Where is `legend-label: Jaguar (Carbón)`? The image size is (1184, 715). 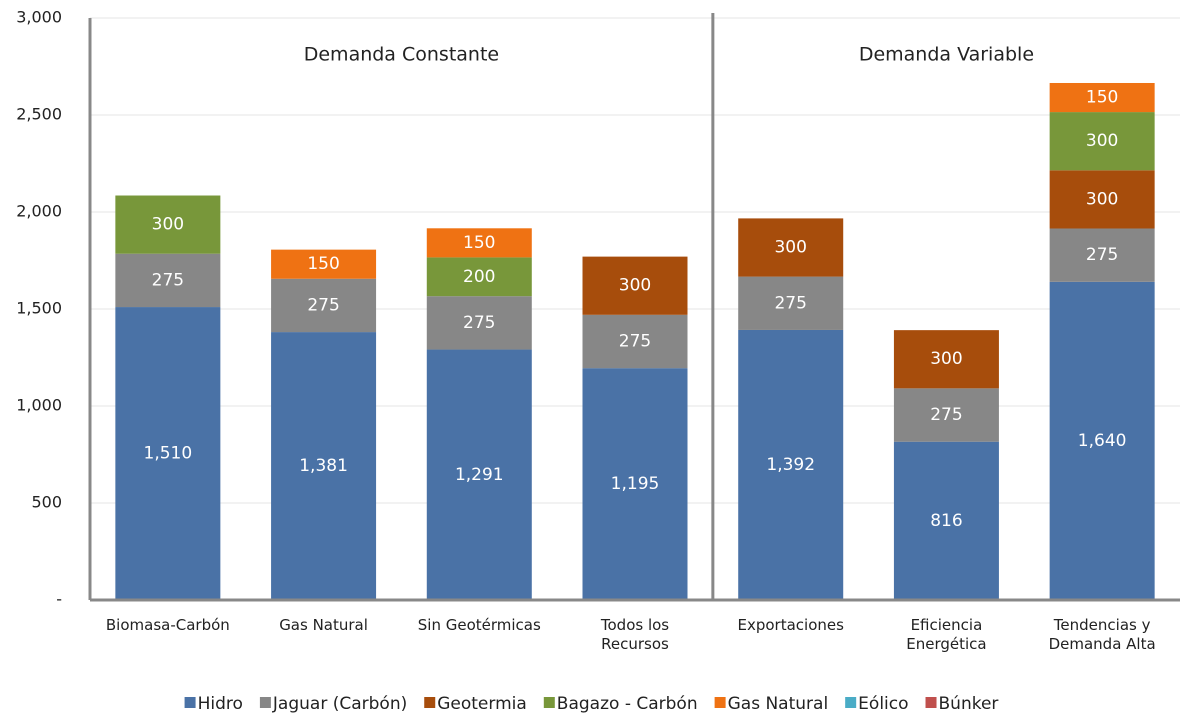 legend-label: Jaguar (Carbón) is located at coordinates (339, 704).